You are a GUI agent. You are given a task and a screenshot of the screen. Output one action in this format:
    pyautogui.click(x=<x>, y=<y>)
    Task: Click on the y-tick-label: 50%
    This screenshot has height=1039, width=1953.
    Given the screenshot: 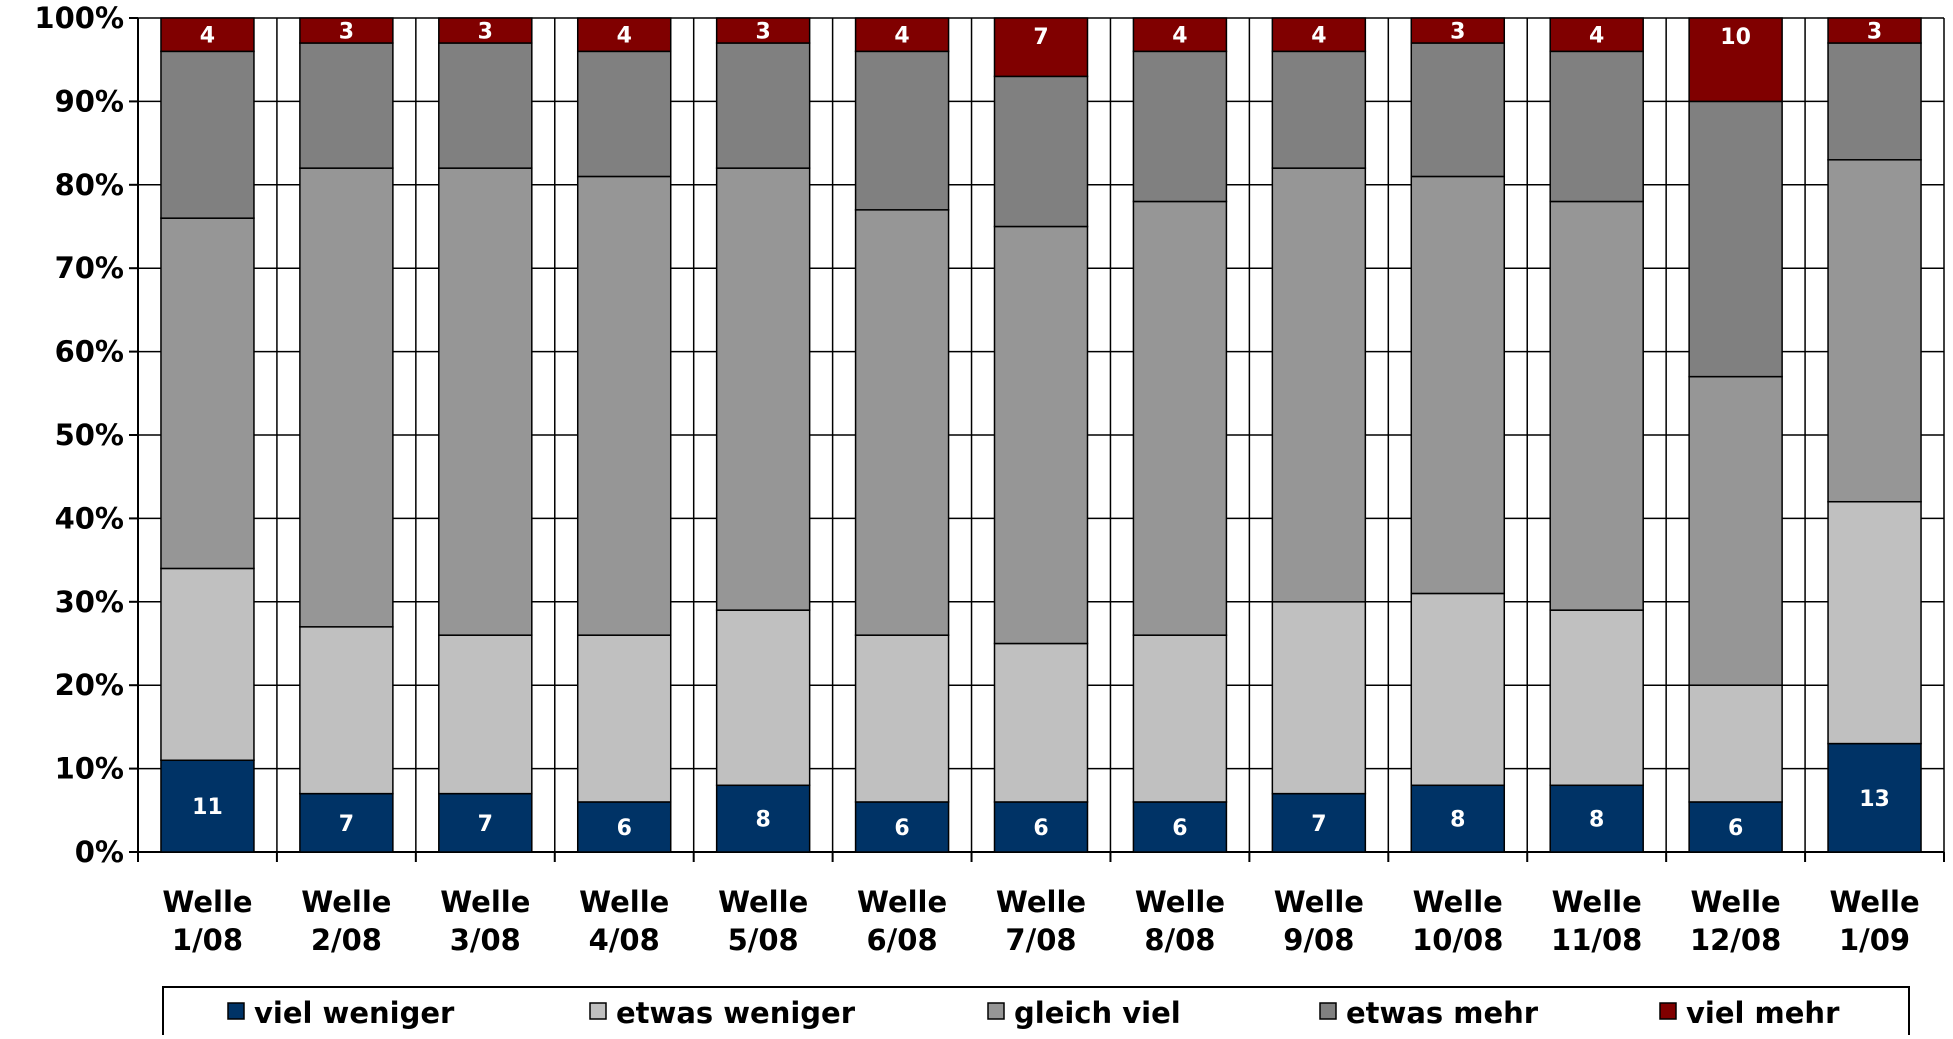 What is the action you would take?
    pyautogui.click(x=89, y=435)
    